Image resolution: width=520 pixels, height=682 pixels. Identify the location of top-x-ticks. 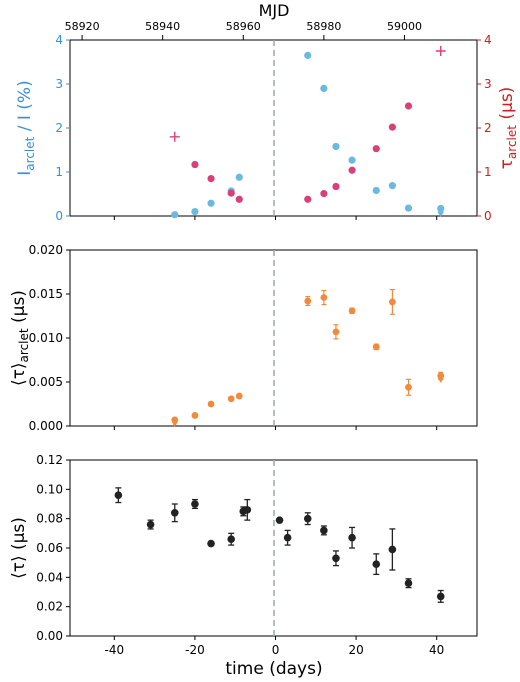
(275, 218).